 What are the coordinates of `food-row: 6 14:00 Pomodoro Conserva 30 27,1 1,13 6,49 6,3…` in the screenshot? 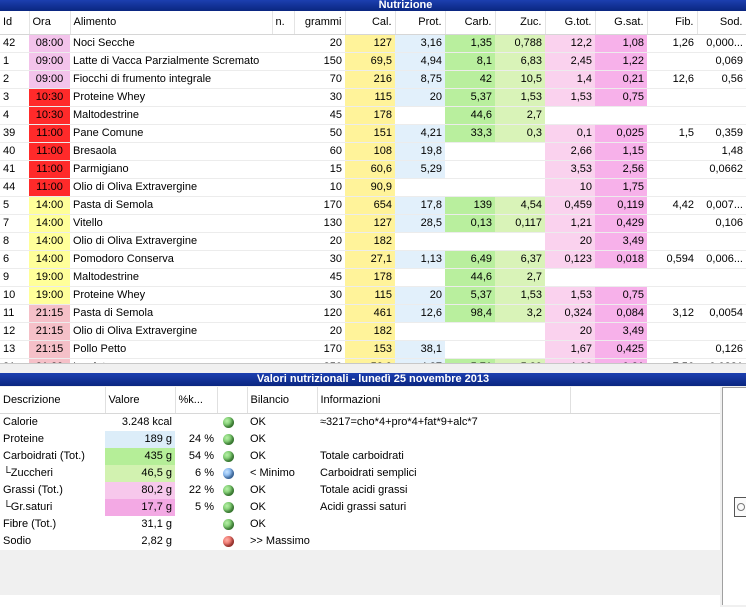 It's located at (373, 259).